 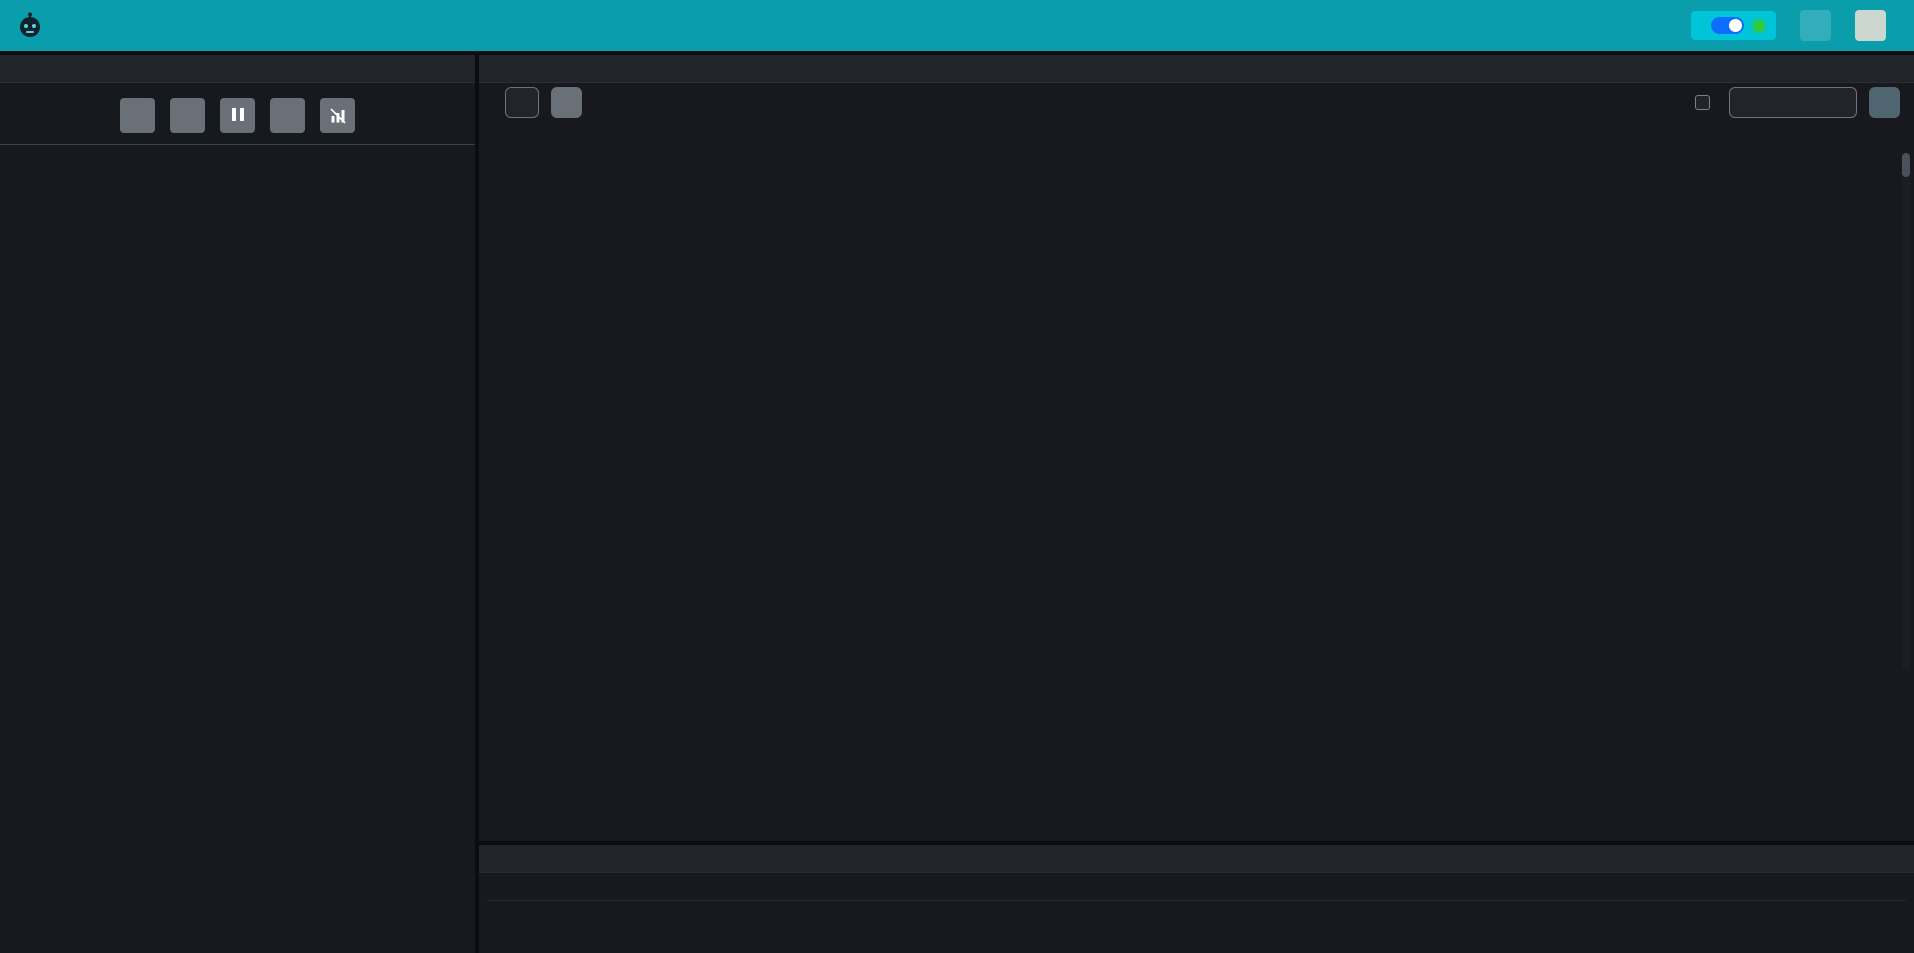 What do you see at coordinates (1793, 102) in the screenshot?
I see `plot-config-select` at bounding box center [1793, 102].